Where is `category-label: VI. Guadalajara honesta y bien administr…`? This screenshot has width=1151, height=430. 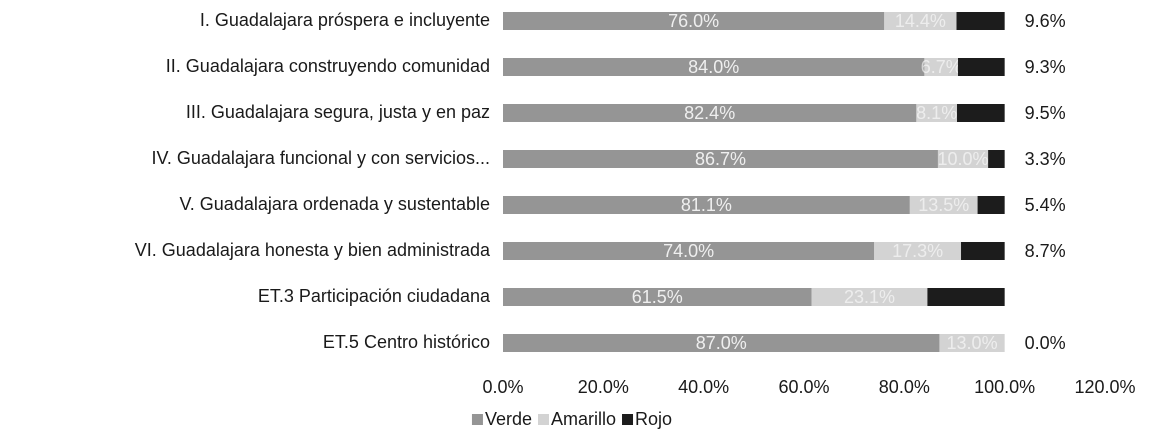 category-label: VI. Guadalajara honesta y bien administr… is located at coordinates (313, 250).